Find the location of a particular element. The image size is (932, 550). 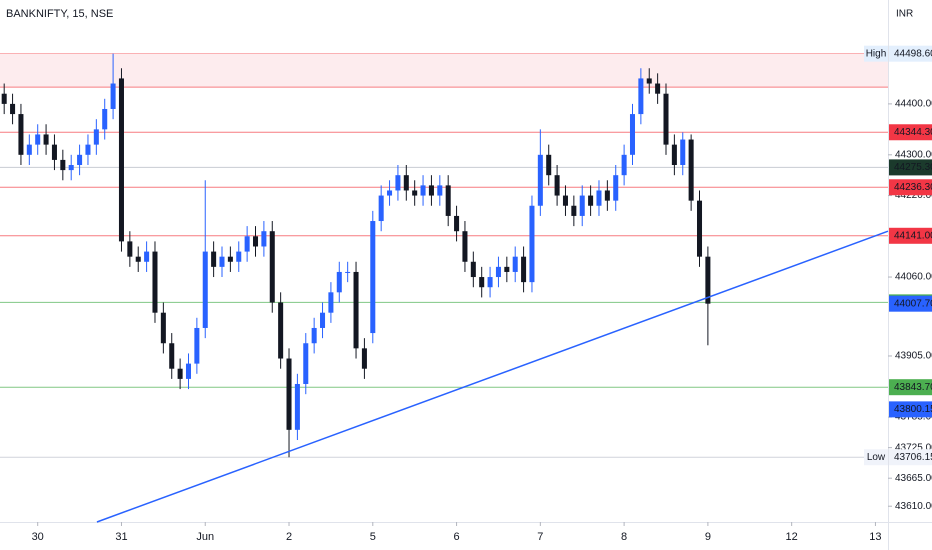

y-tick-label: 43905.00 is located at coordinates (913, 356).